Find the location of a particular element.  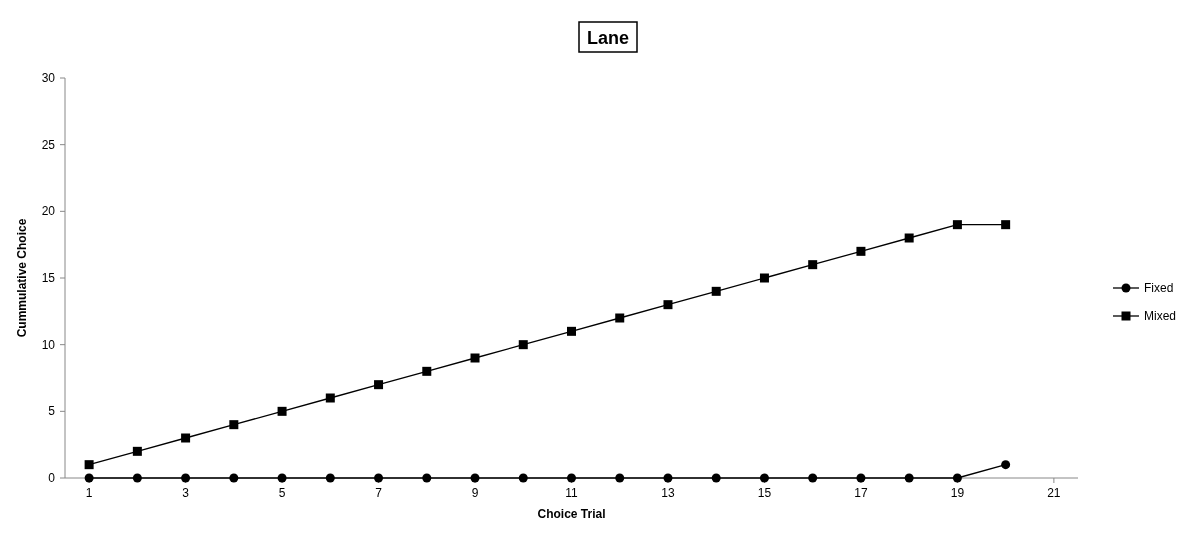

y-axis-title: Cummulative Choice is located at coordinates (22, 278).